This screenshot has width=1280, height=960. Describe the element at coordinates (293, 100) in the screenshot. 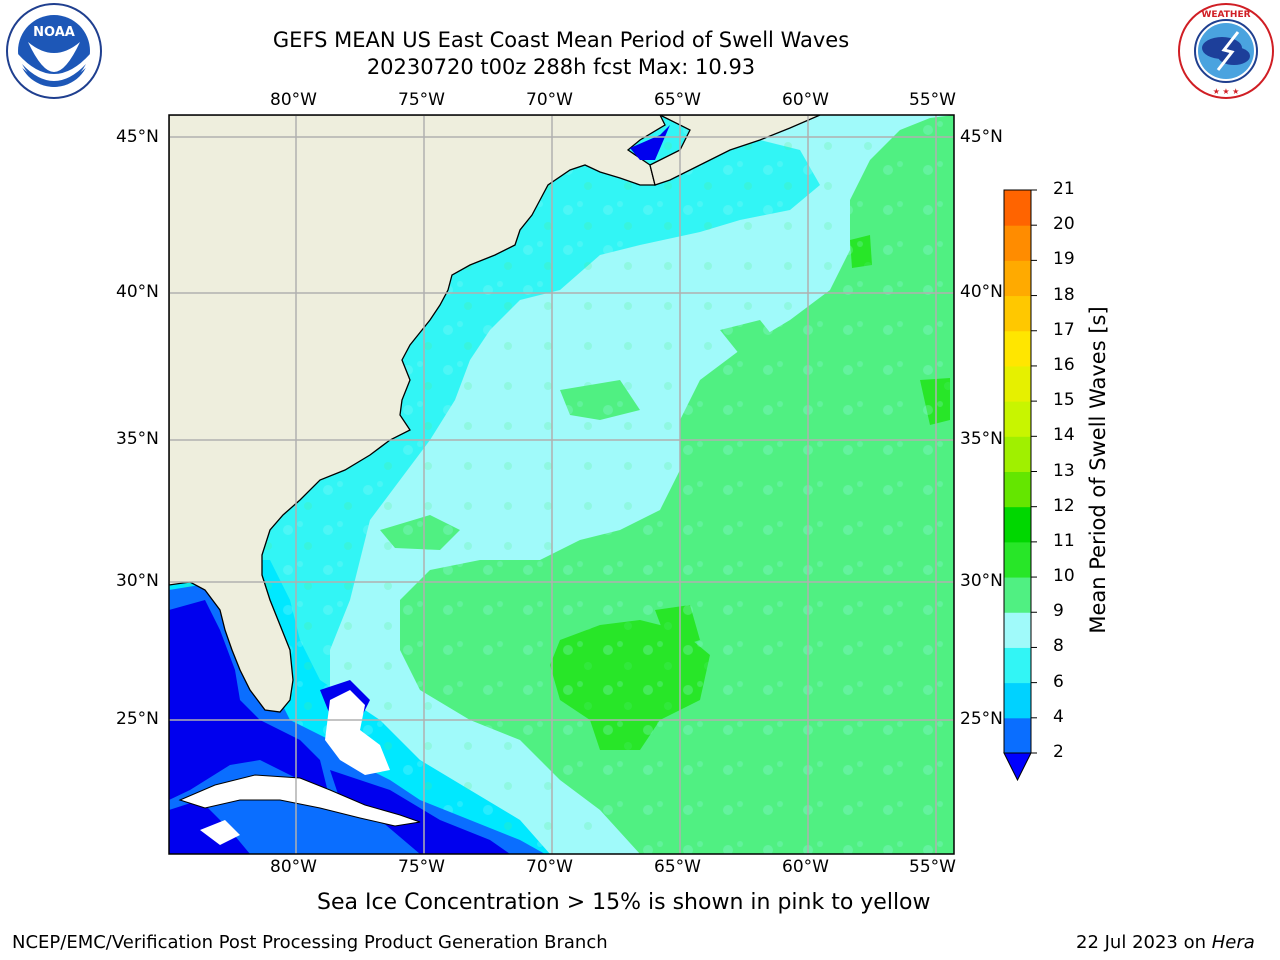

I see `lon-label-top: 80°W` at that location.